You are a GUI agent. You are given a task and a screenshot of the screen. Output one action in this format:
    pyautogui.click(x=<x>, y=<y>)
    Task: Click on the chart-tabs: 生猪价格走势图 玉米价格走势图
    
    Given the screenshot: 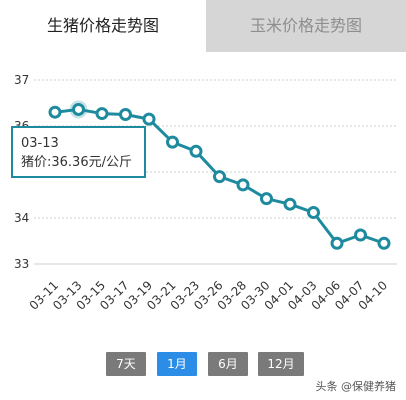 What is the action you would take?
    pyautogui.click(x=203, y=26)
    